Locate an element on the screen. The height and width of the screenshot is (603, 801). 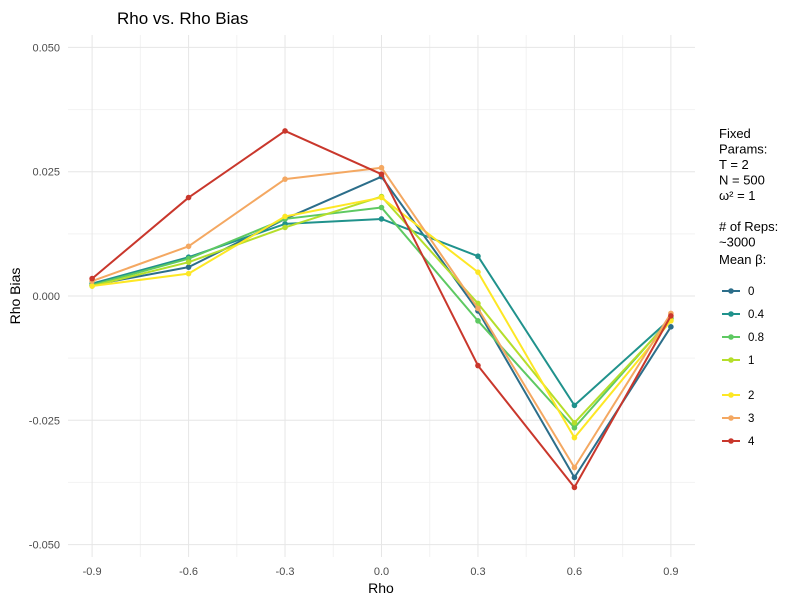
legend-label: 0 is located at coordinates (751, 292).